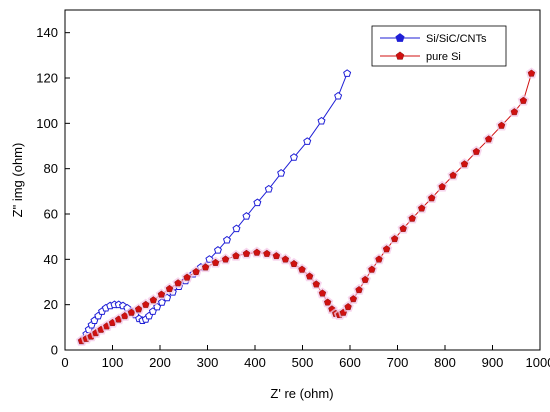  What do you see at coordinates (17, 180) in the screenshot?
I see `y-axis-title: Z" img (ohm)` at bounding box center [17, 180].